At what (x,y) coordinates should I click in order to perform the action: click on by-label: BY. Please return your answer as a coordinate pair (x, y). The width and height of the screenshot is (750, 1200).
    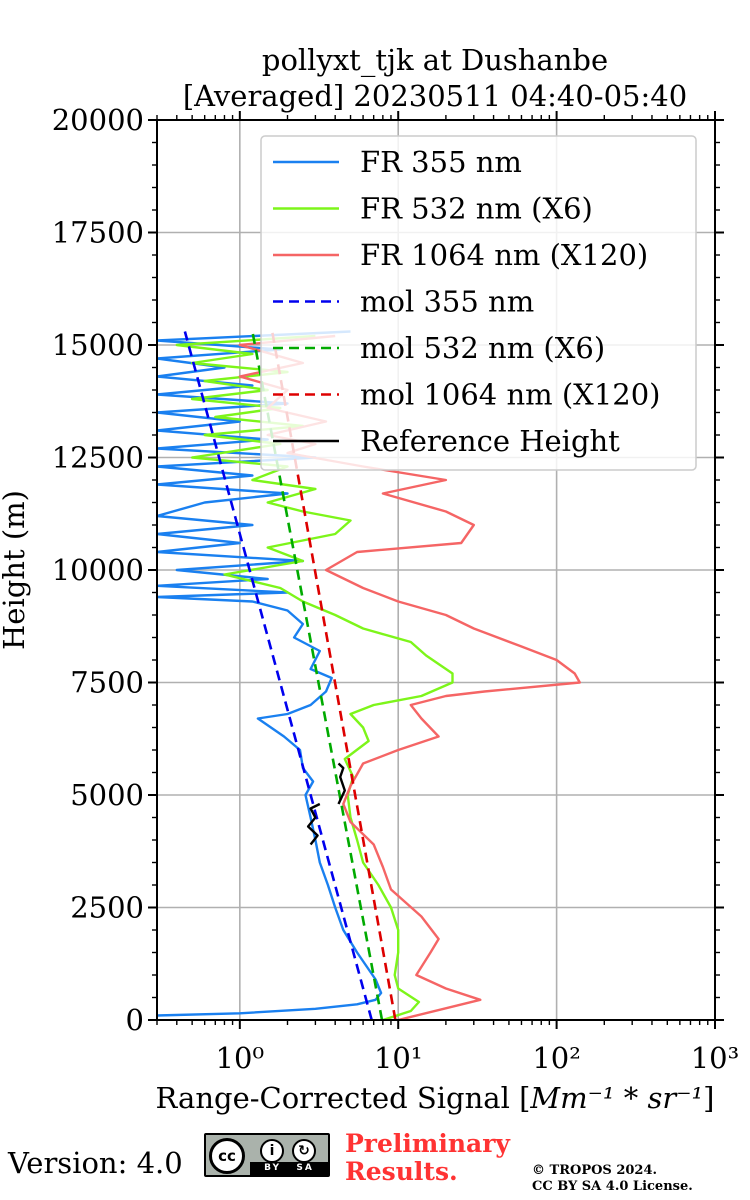
    Looking at the image, I should click on (273, 1168).